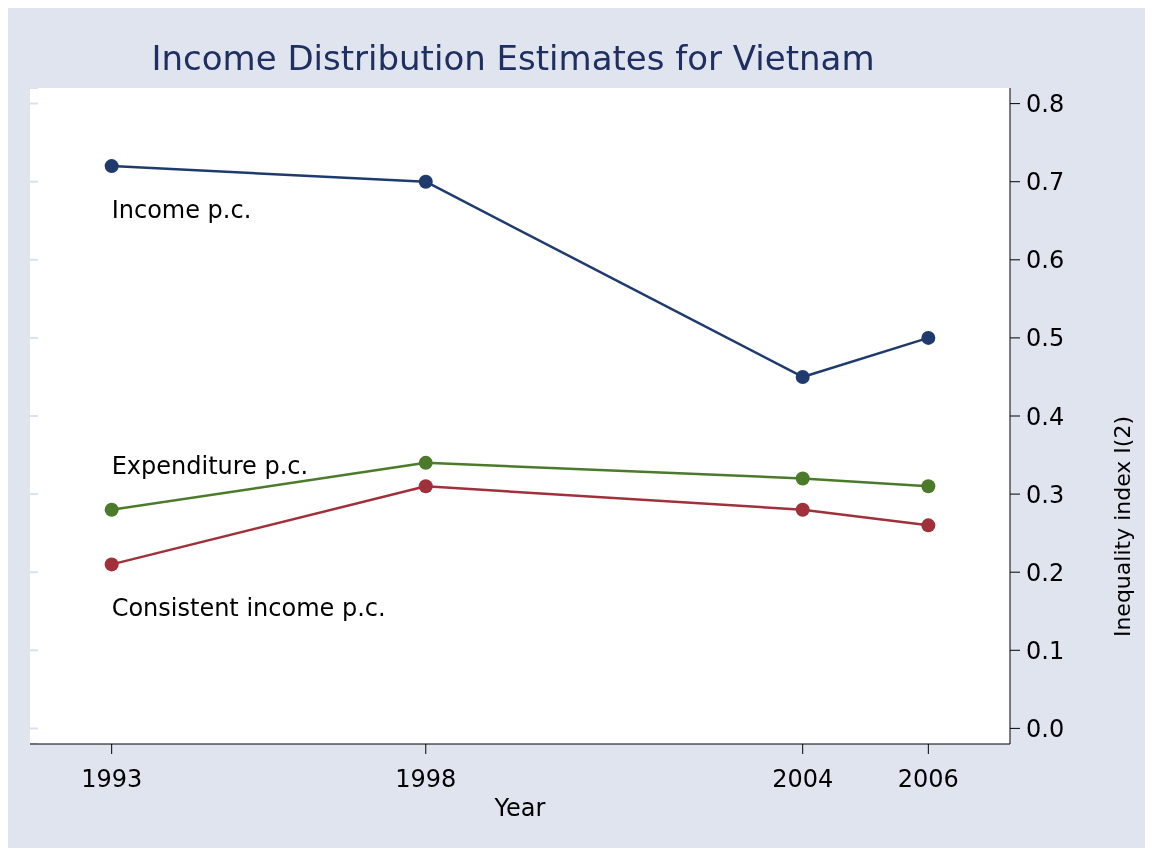 This screenshot has width=1153, height=856. Describe the element at coordinates (181, 210) in the screenshot. I see `series-label: Income p.c.` at that location.